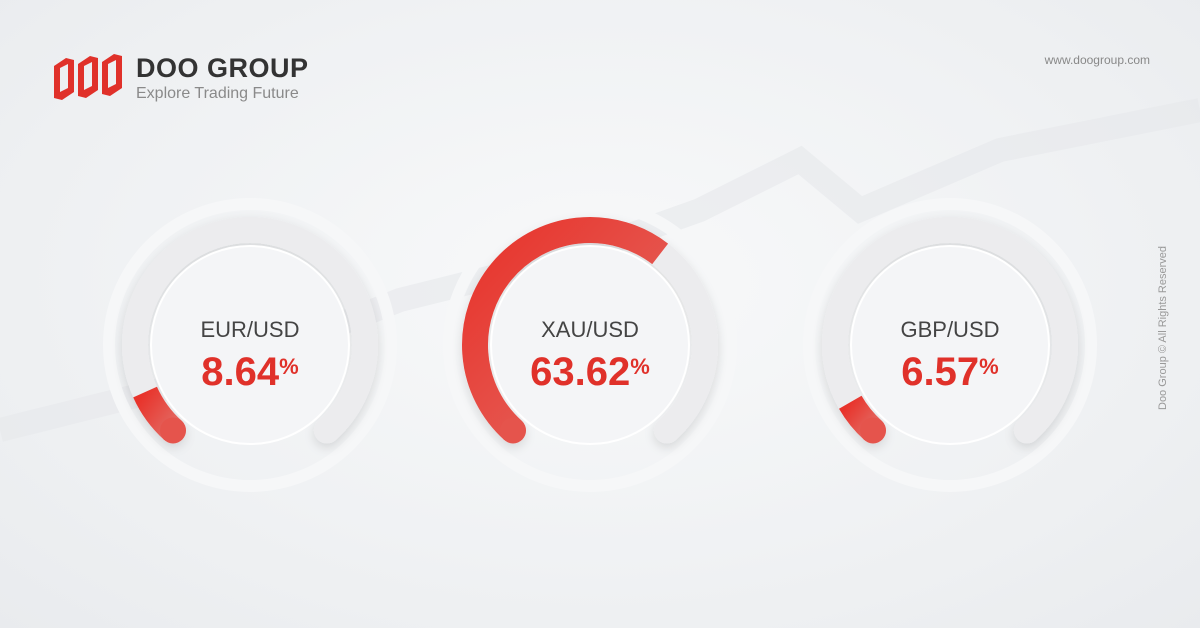 Image resolution: width=1200 pixels, height=628 pixels. I want to click on gauge-label: XAU/USD, so click(590, 329).